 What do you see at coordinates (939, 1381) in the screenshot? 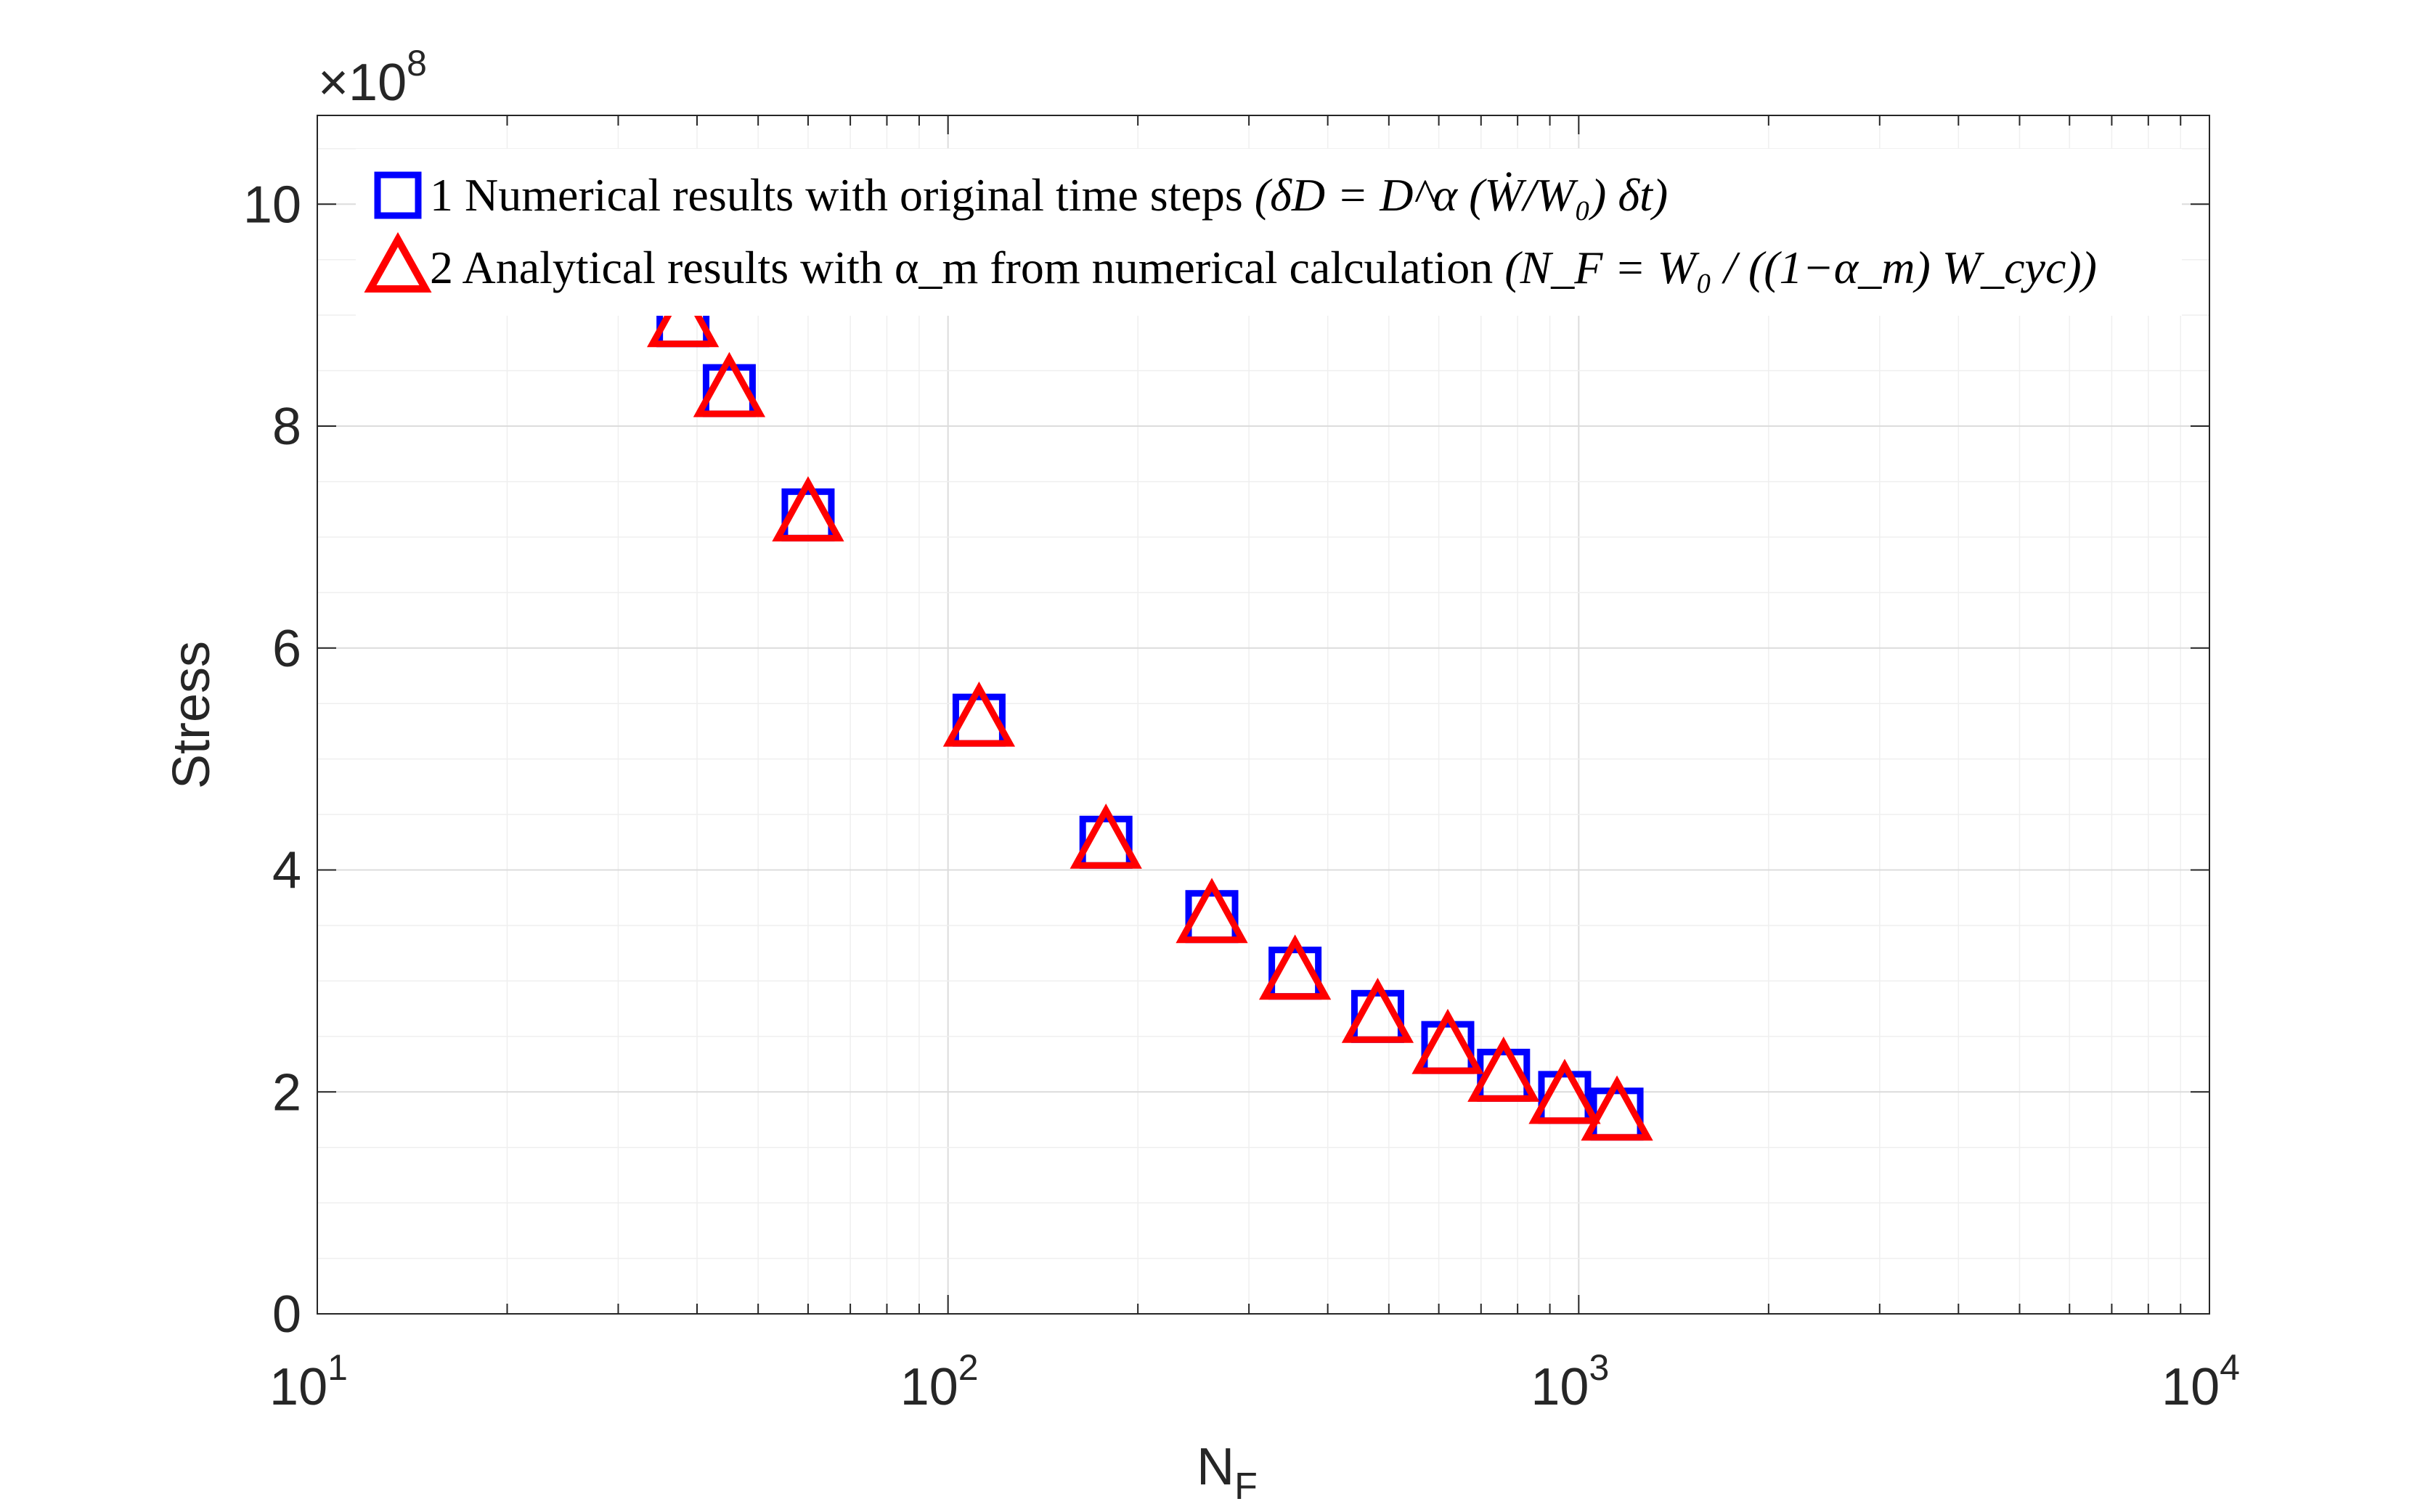
I see `x-tick-label: 10²` at bounding box center [939, 1381].